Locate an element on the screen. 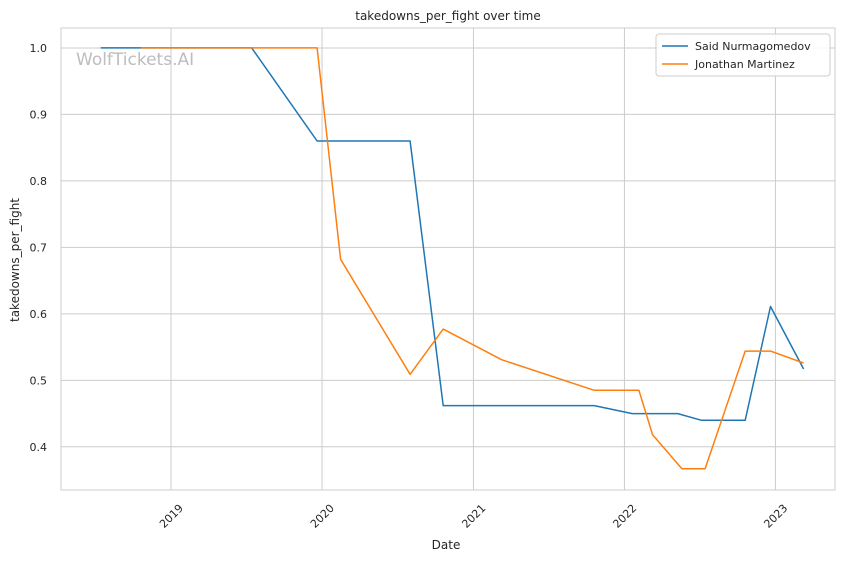 Image resolution: width=844 pixels, height=561 pixels. y-tick-label: 0.8 is located at coordinates (39, 181).